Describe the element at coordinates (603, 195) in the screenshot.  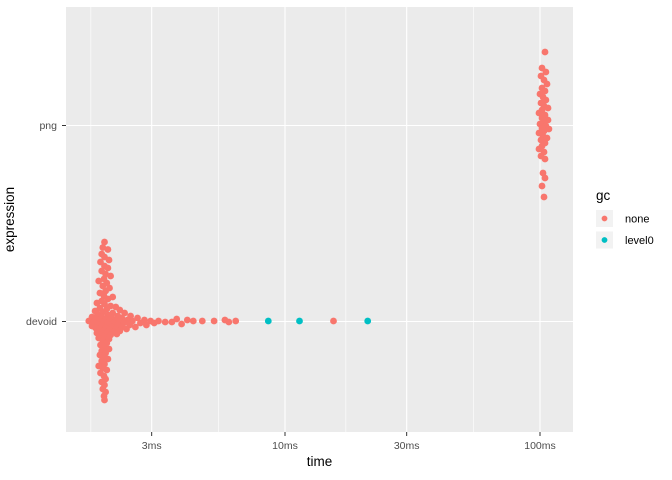
I see `legend-title: gc` at that location.